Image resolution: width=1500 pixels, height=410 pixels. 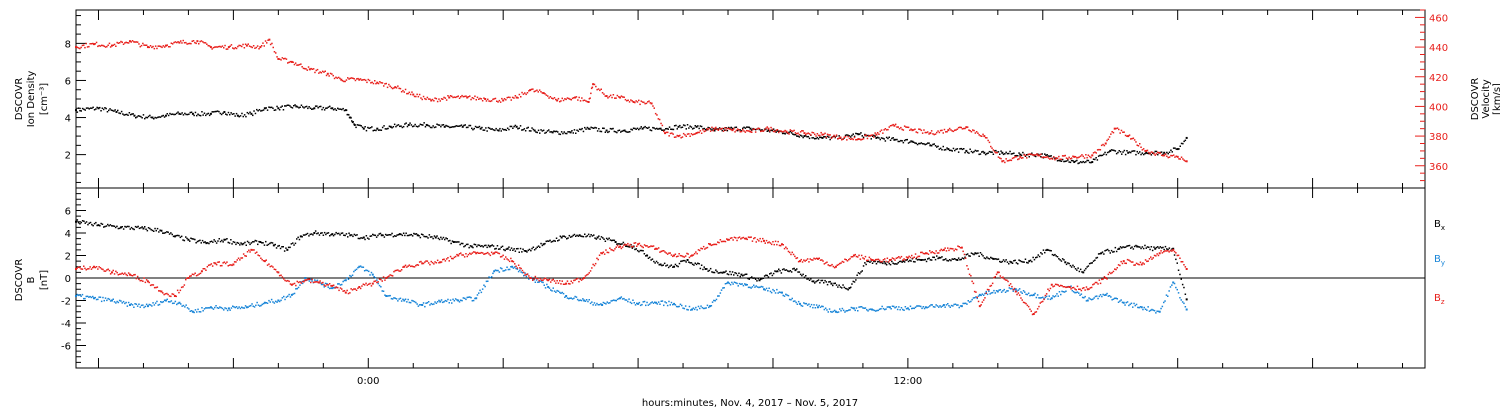 What do you see at coordinates (66, 324) in the screenshot?
I see `y-tick-label: -4` at bounding box center [66, 324].